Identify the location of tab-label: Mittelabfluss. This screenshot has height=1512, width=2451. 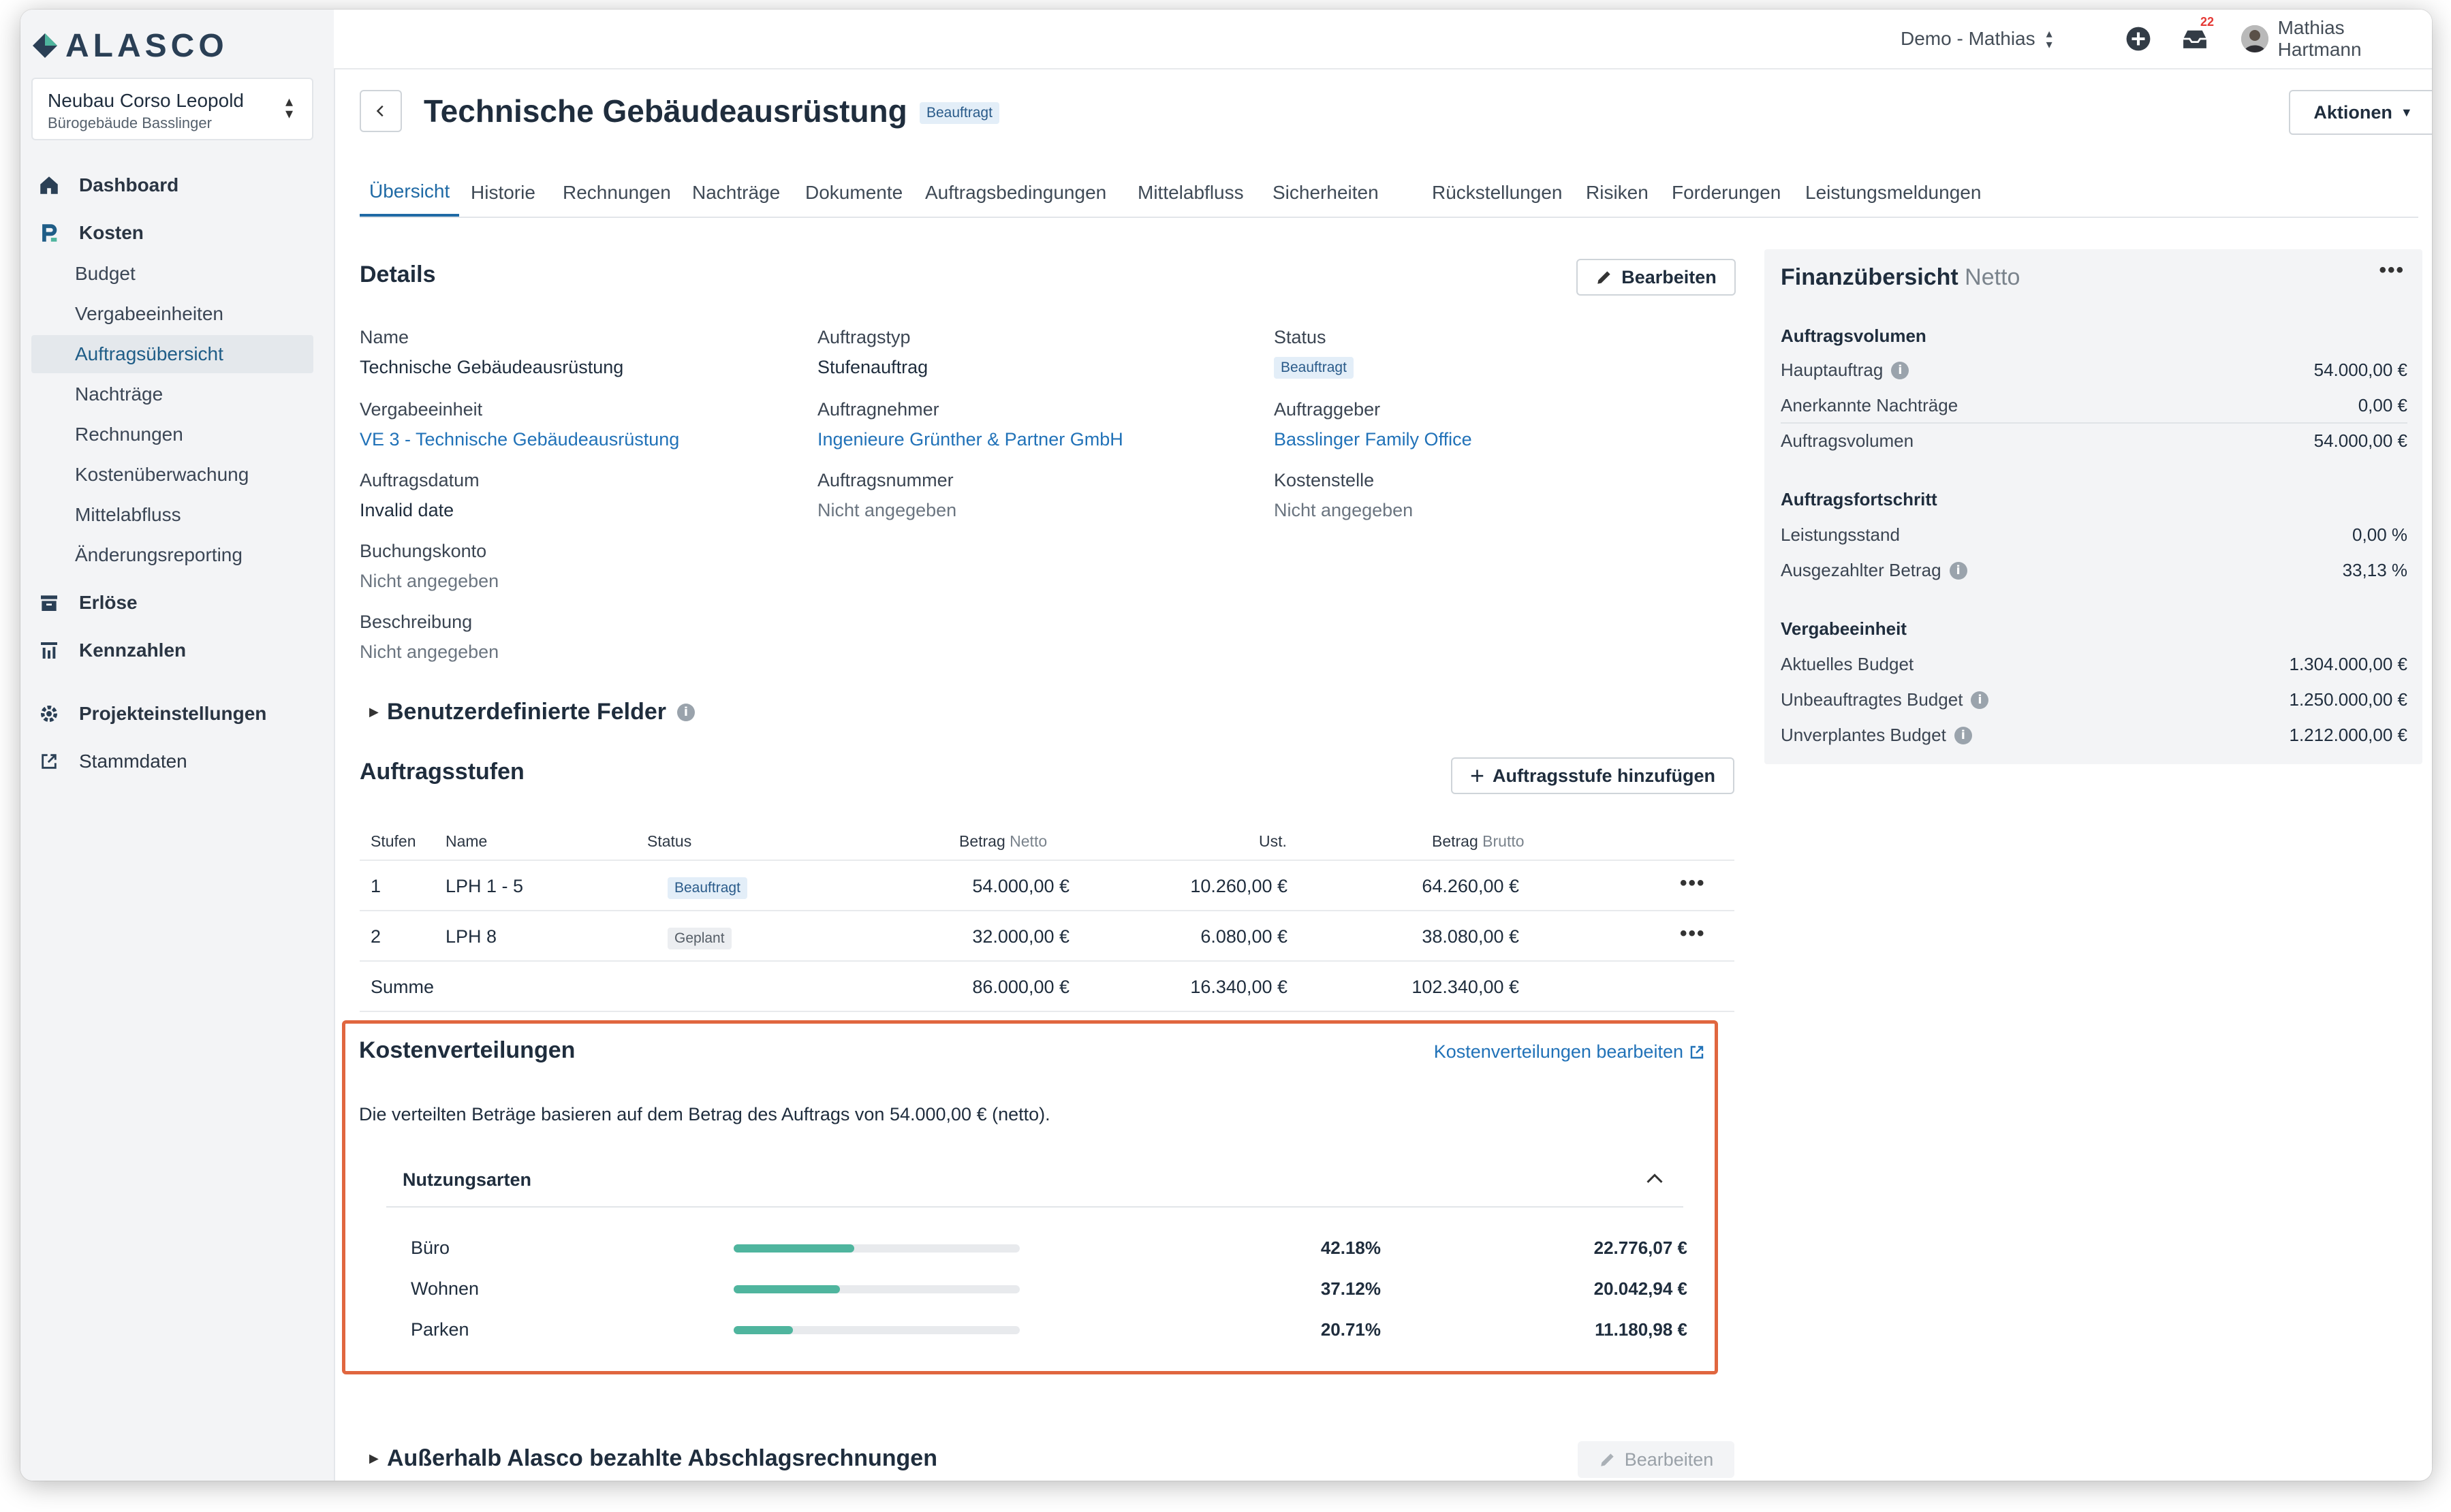
(1191, 192).